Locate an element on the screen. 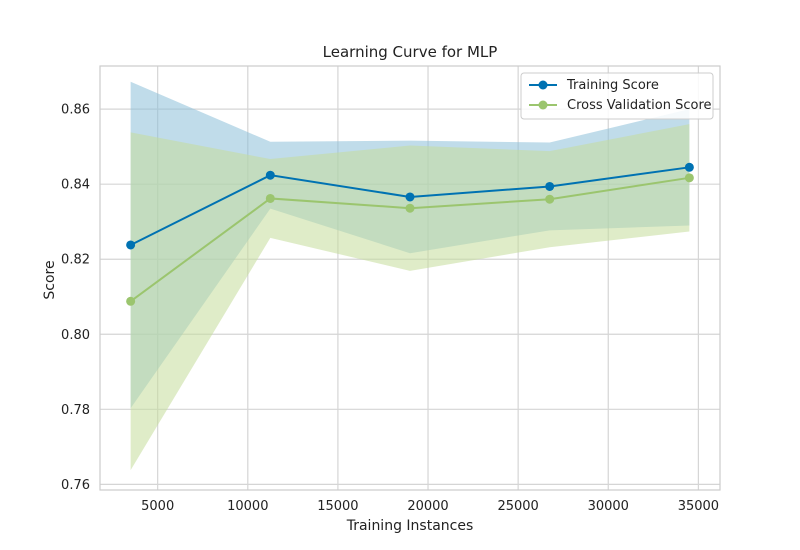 The image size is (800, 550). x-tick-label-4: 25000 is located at coordinates (517, 506).